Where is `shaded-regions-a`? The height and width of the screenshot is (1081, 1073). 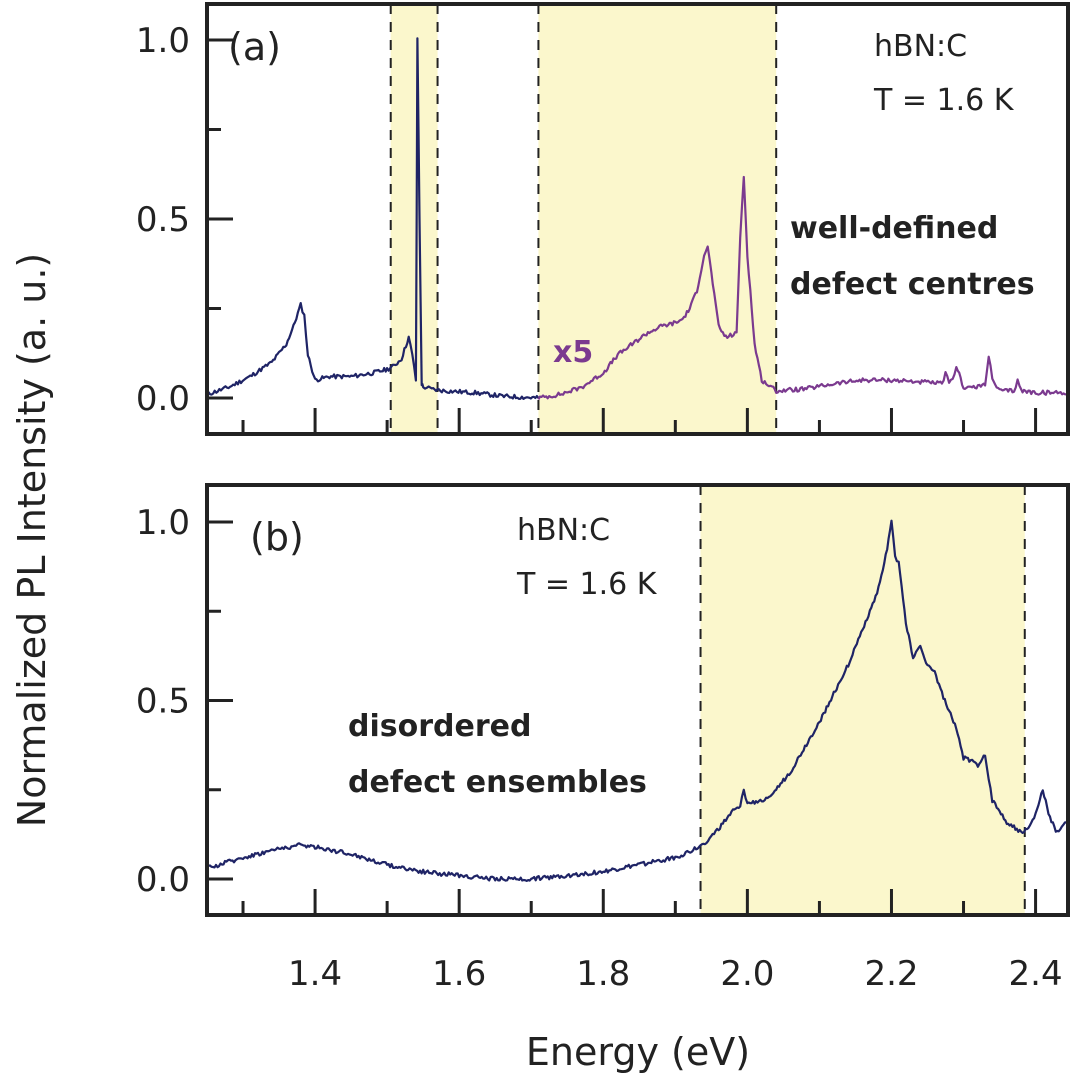 shaded-regions-a is located at coordinates (583, 219).